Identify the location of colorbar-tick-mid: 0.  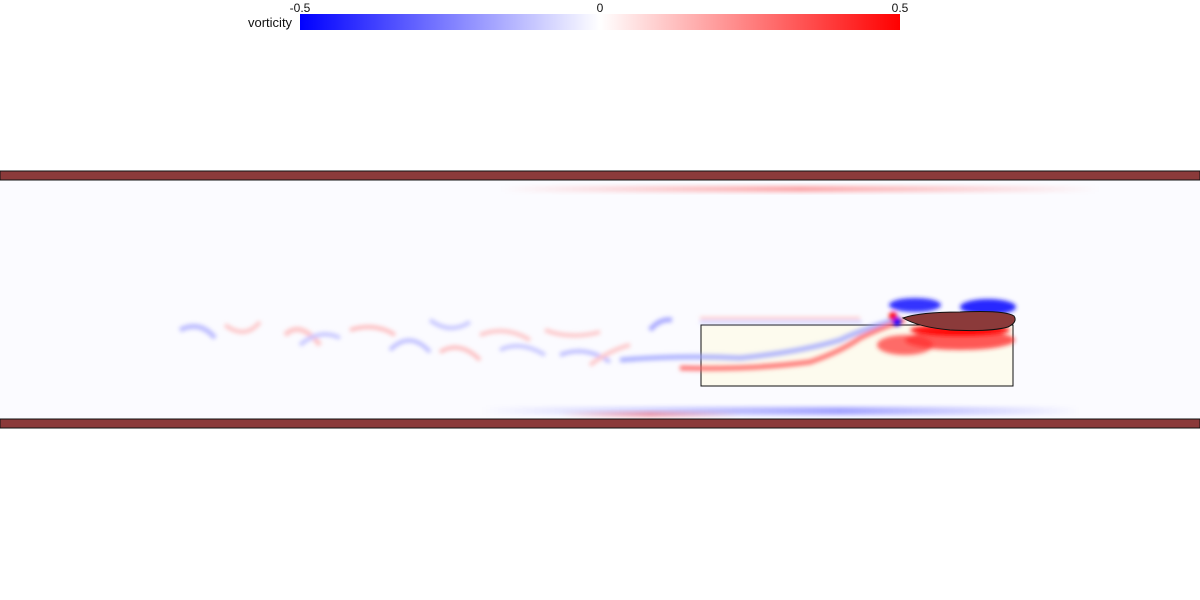
(600, 8).